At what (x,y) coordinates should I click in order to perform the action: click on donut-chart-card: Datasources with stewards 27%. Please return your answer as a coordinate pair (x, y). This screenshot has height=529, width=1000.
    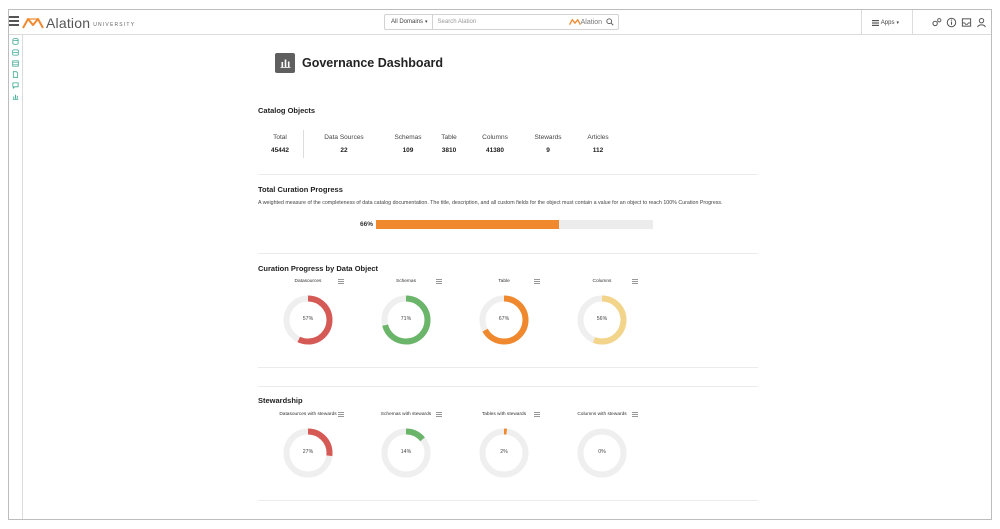
    Looking at the image, I should click on (308, 452).